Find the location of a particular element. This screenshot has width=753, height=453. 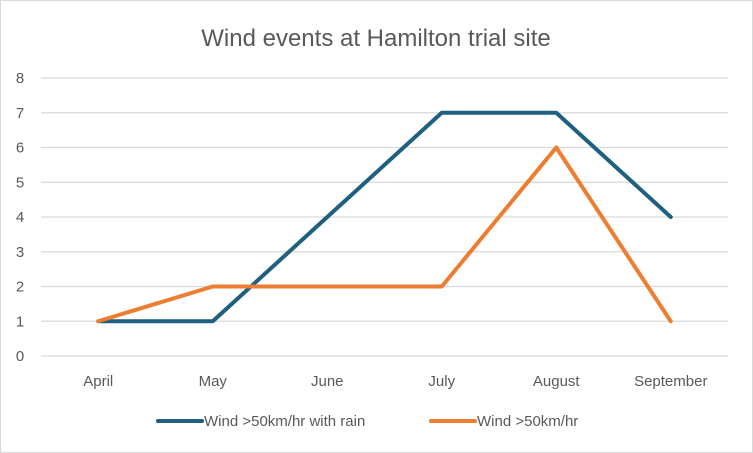

y-tick-label: 1 is located at coordinates (20, 321).